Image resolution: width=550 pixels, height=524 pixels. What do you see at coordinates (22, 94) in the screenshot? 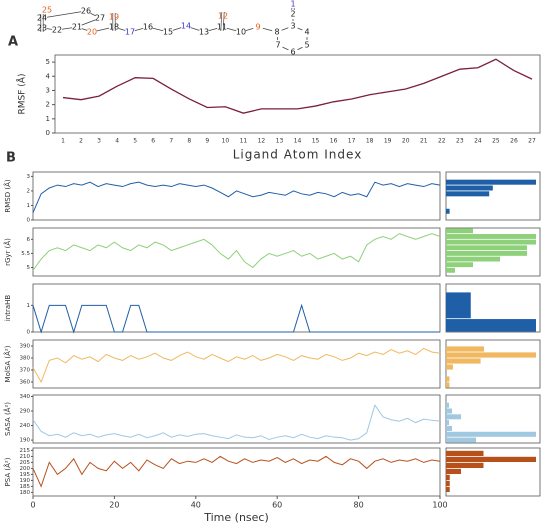
I see `y-axis-label: RMSF (Å)` at bounding box center [22, 94].